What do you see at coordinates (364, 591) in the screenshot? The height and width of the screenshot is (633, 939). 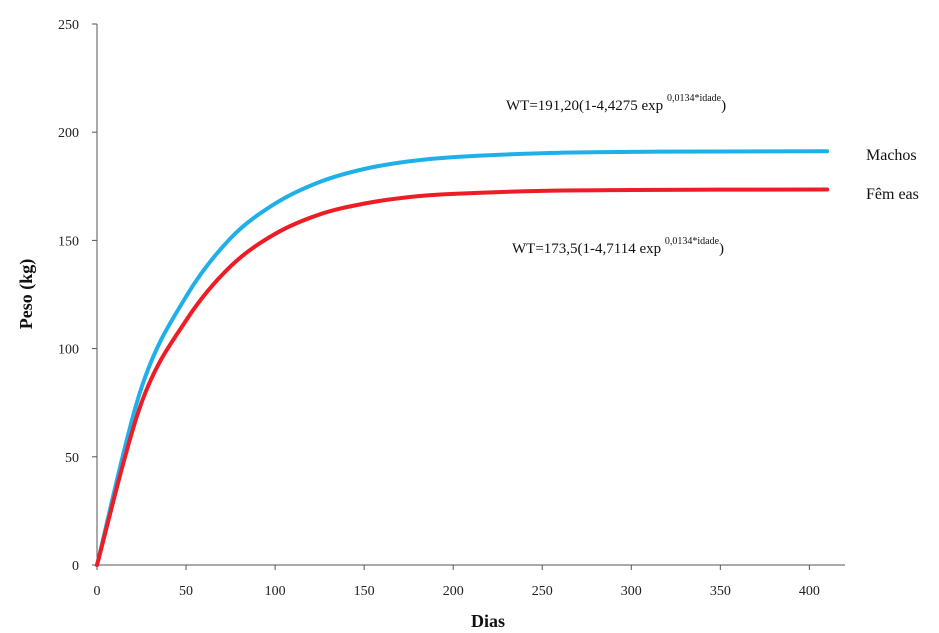 I see `x-tick-label: 150` at bounding box center [364, 591].